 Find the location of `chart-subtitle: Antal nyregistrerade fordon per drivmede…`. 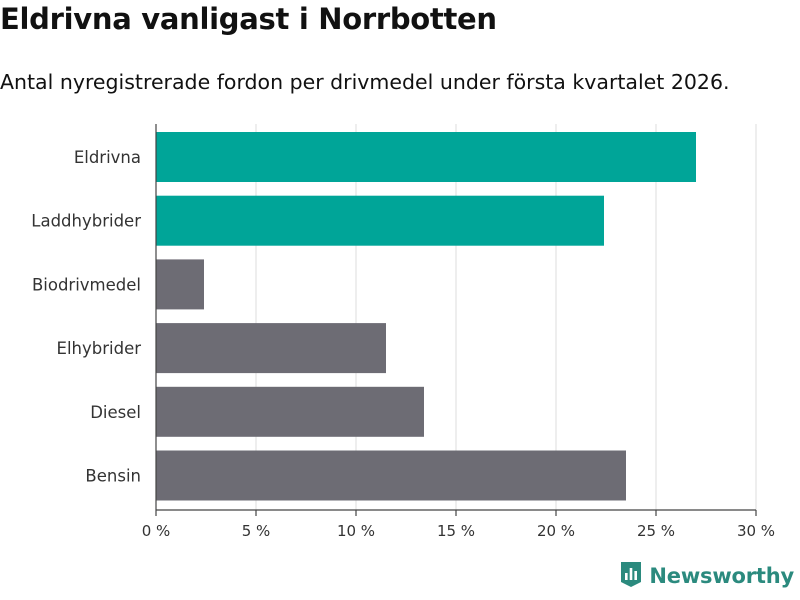

chart-subtitle: Antal nyregistrerade fordon per drivmede… is located at coordinates (365, 82).